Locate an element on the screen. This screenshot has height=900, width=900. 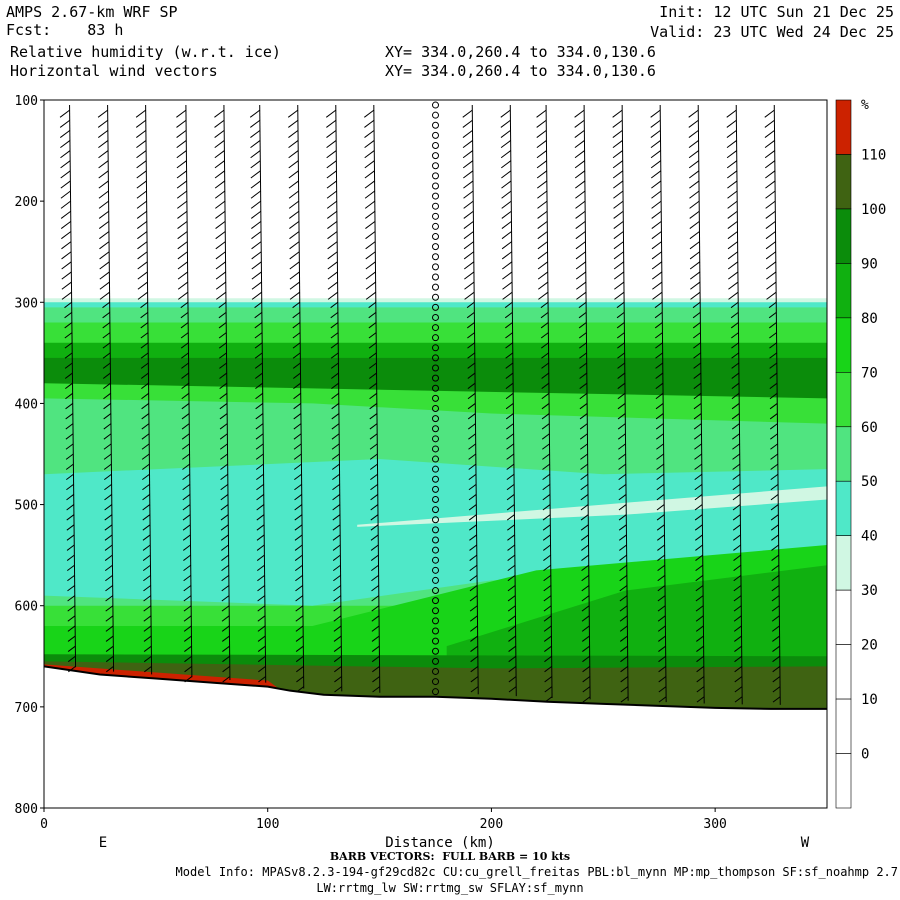
colorbar-level-label: 50 is located at coordinates (869, 482).